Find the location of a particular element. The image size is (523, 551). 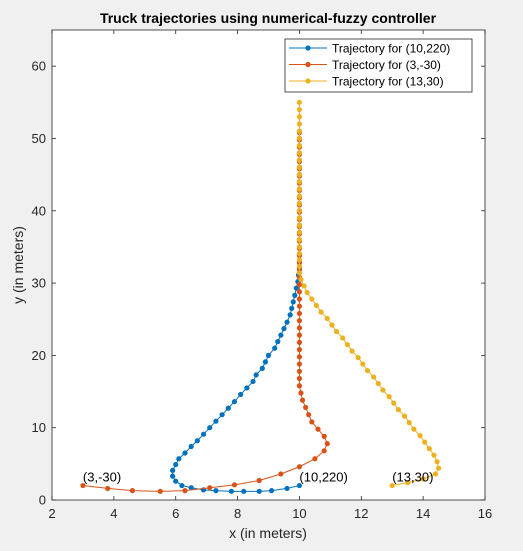

y-tick-label: 40 is located at coordinates (39, 210).